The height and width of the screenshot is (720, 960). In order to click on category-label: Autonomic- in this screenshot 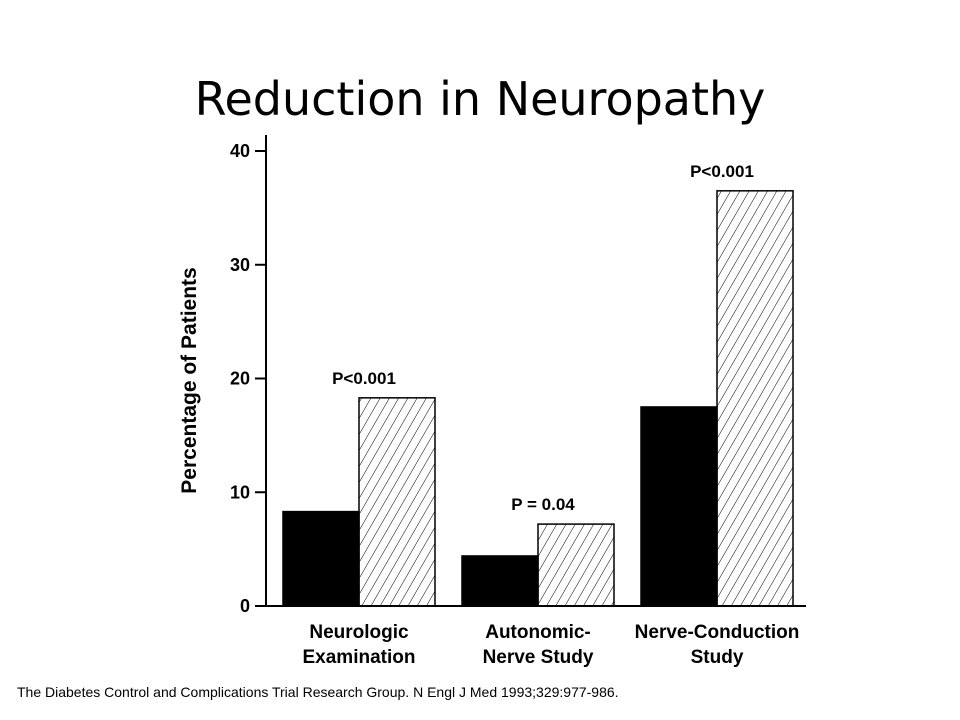, I will do `click(538, 632)`.